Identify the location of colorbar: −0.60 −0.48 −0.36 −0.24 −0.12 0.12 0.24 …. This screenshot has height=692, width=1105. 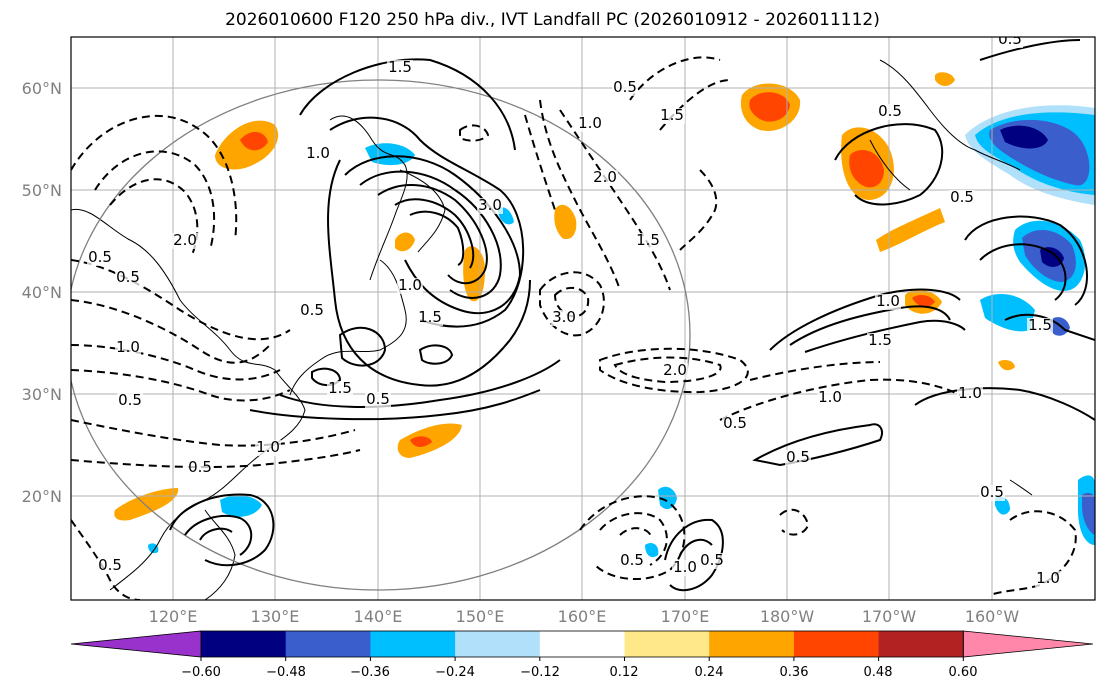
(582, 655).